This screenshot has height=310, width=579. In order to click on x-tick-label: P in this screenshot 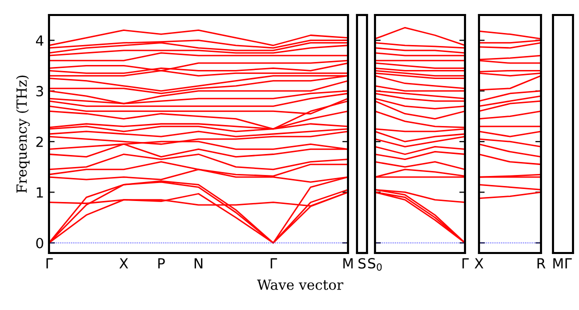, I will do `click(161, 263)`.